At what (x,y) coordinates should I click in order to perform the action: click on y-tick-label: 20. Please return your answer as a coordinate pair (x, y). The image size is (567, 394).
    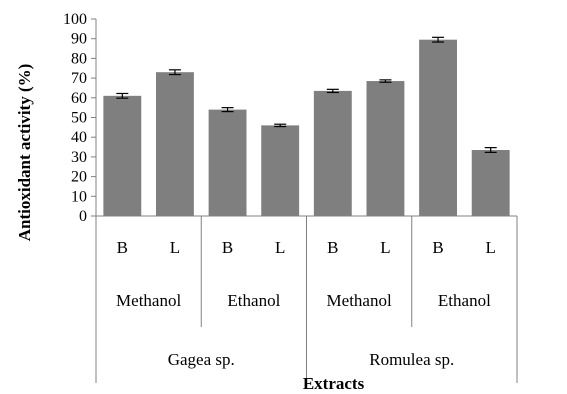
    Looking at the image, I should click on (79, 177).